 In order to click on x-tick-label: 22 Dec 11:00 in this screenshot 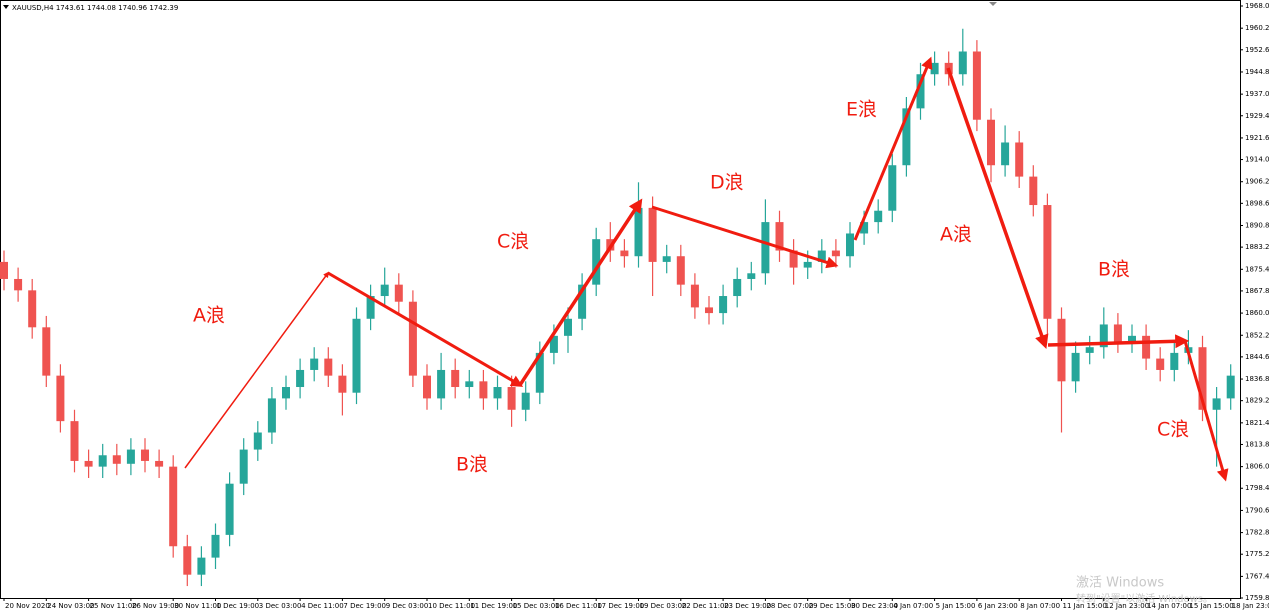, I will do `click(705, 606)`.